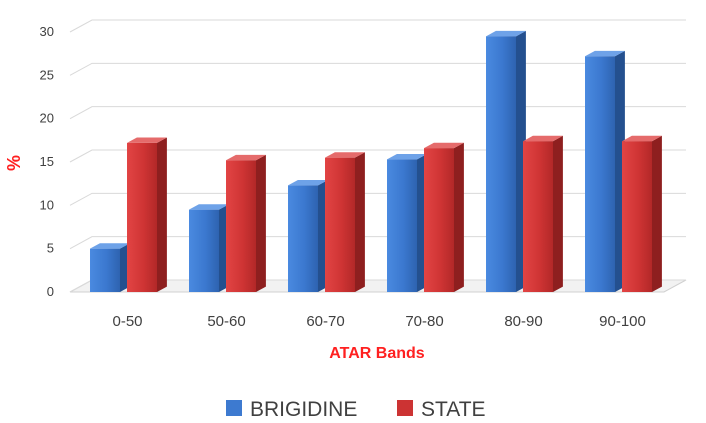 The width and height of the screenshot is (706, 423). Describe the element at coordinates (453, 409) in the screenshot. I see `legend-label: STATE` at that location.